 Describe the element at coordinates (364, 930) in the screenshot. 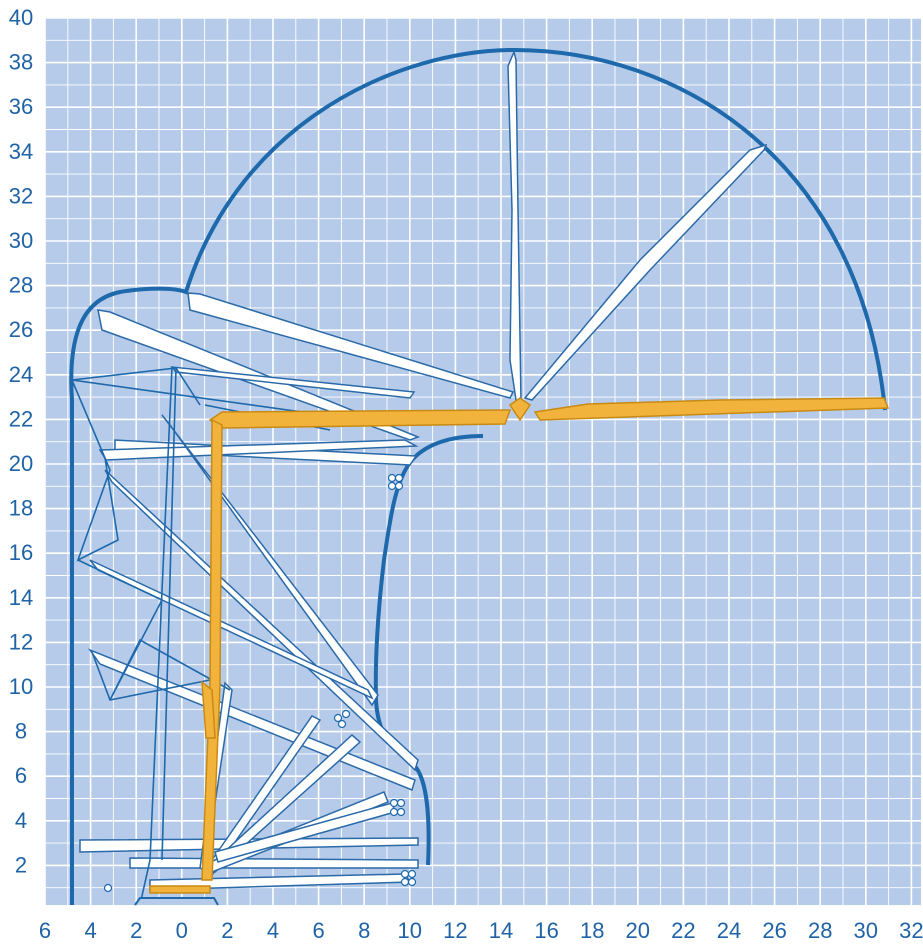

I see `x-tick-label: 8` at that location.